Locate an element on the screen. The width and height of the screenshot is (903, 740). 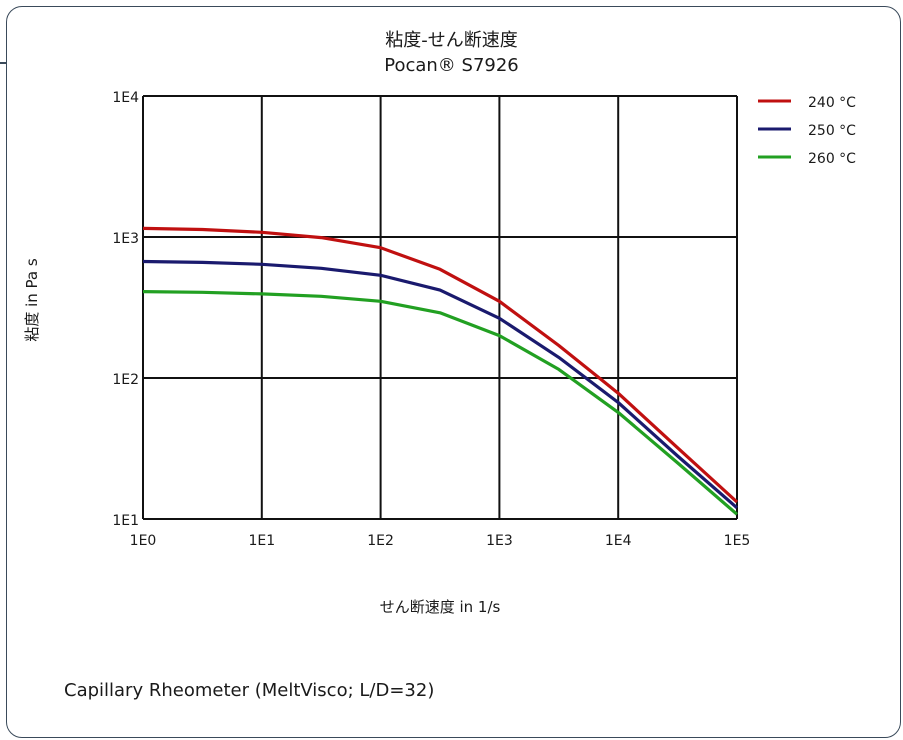
footnote: Capillary Rheometer (MeltVisco; L/D=32) is located at coordinates (249, 690).